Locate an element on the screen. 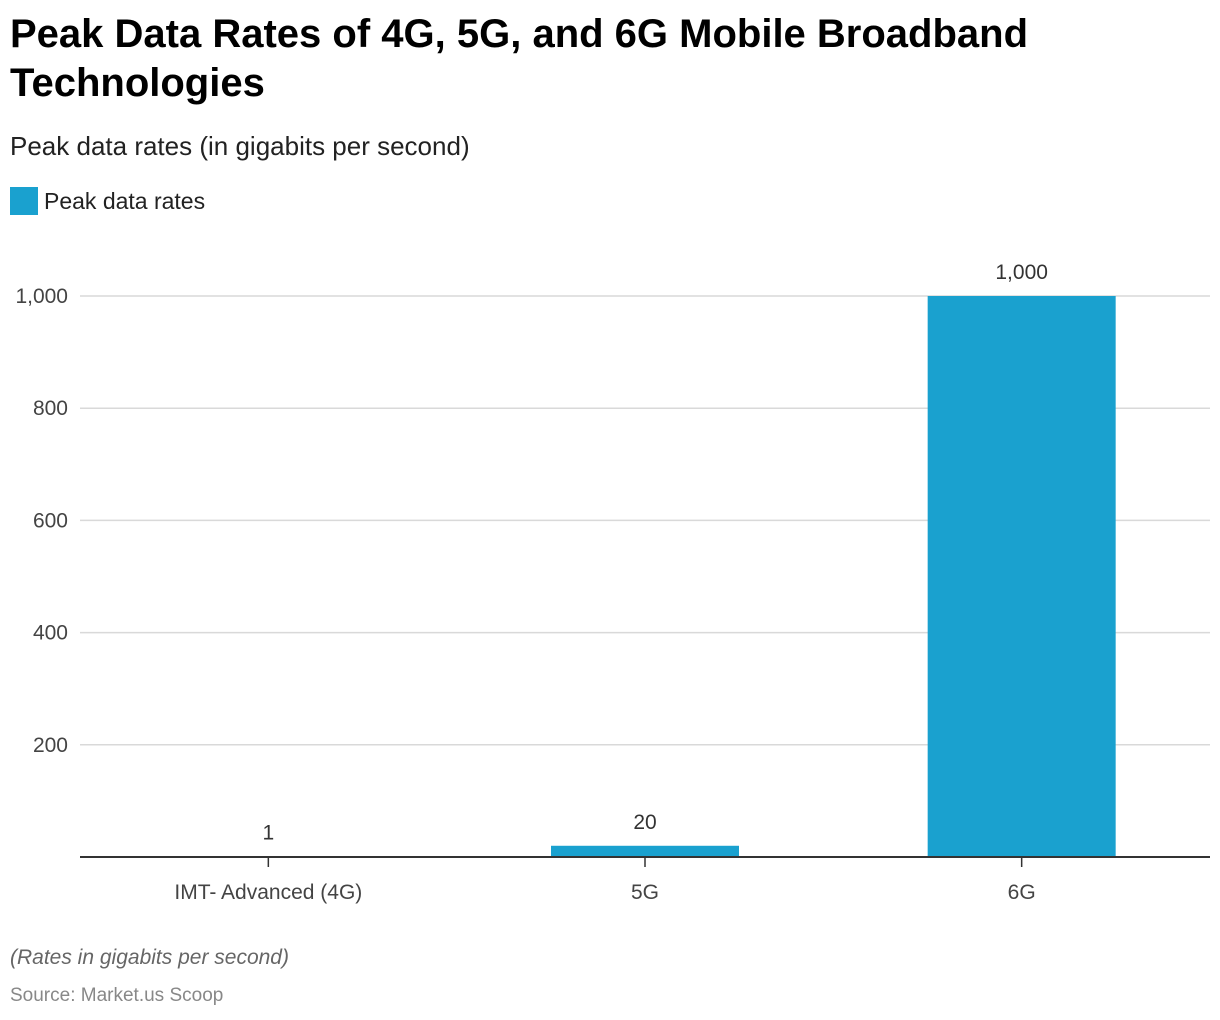 Image resolution: width=1220 pixels, height=1020 pixels. data-label: 1,000 is located at coordinates (1021, 272).